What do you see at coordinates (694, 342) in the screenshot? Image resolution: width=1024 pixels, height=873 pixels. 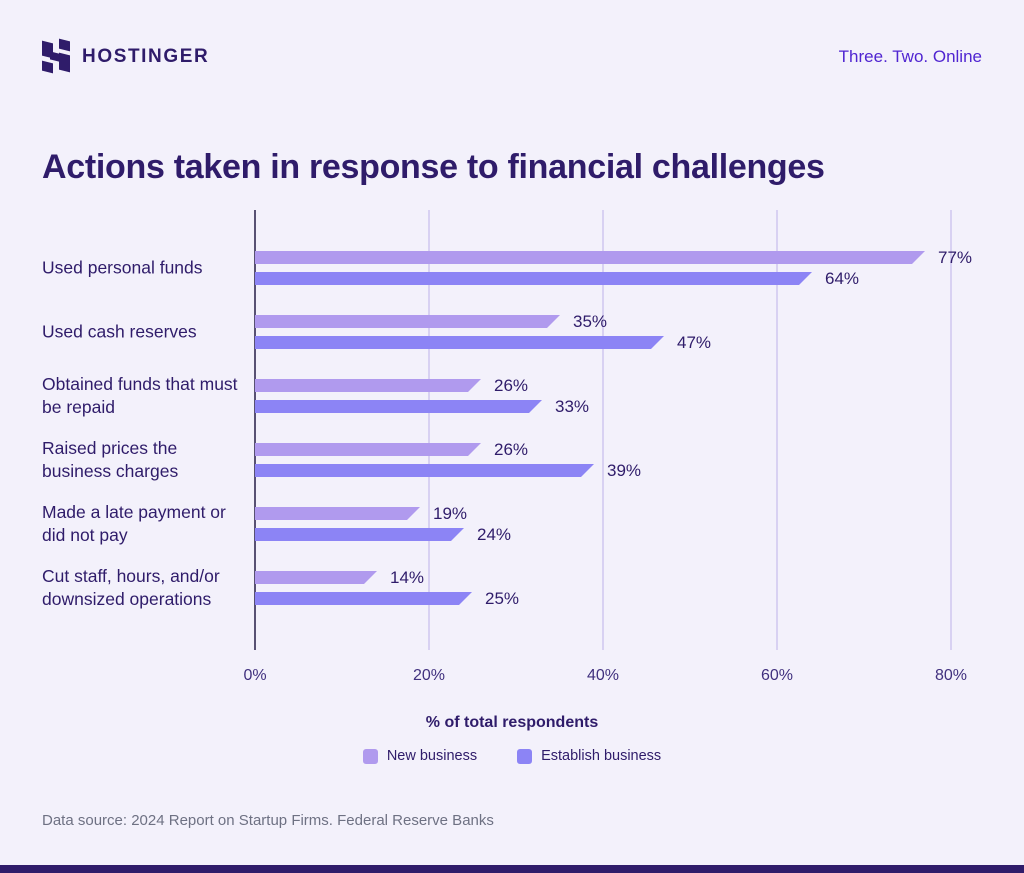 I see `value-label: 47%` at bounding box center [694, 342].